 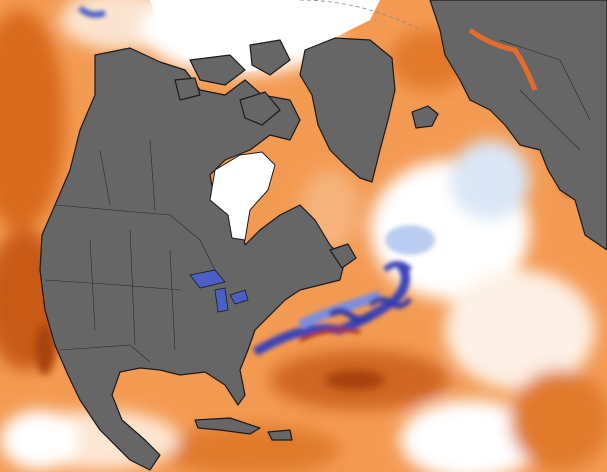 I want to click on baltic, so click(x=503, y=59).